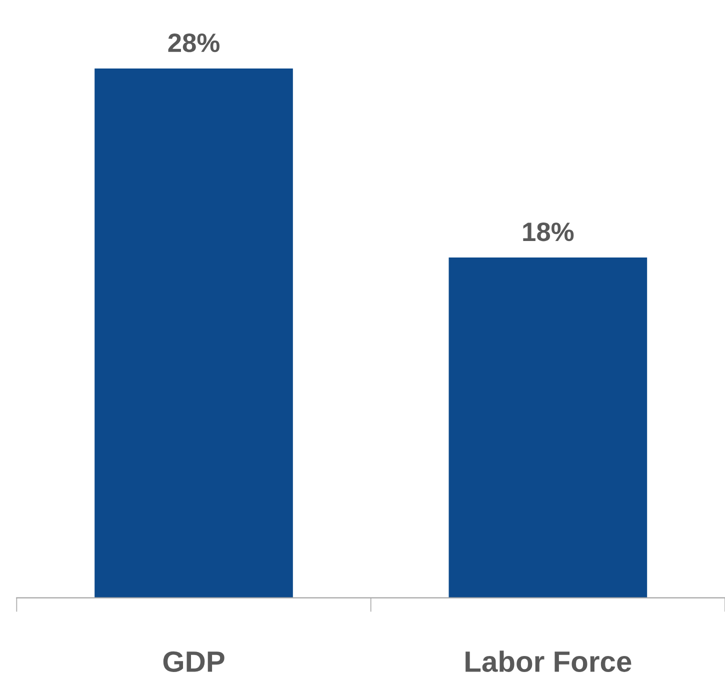 This screenshot has width=725, height=677. What do you see at coordinates (549, 661) in the screenshot?
I see `x-tick-label: Labor Force` at bounding box center [549, 661].